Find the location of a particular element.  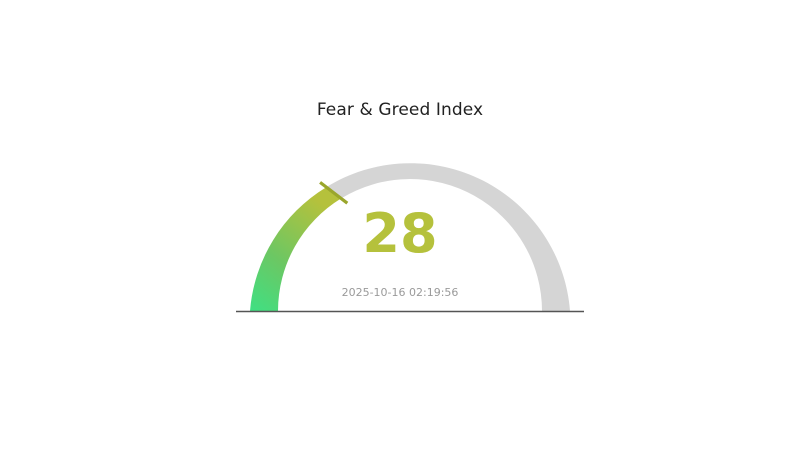

gauge-value-text: 28 is located at coordinates (400, 233).